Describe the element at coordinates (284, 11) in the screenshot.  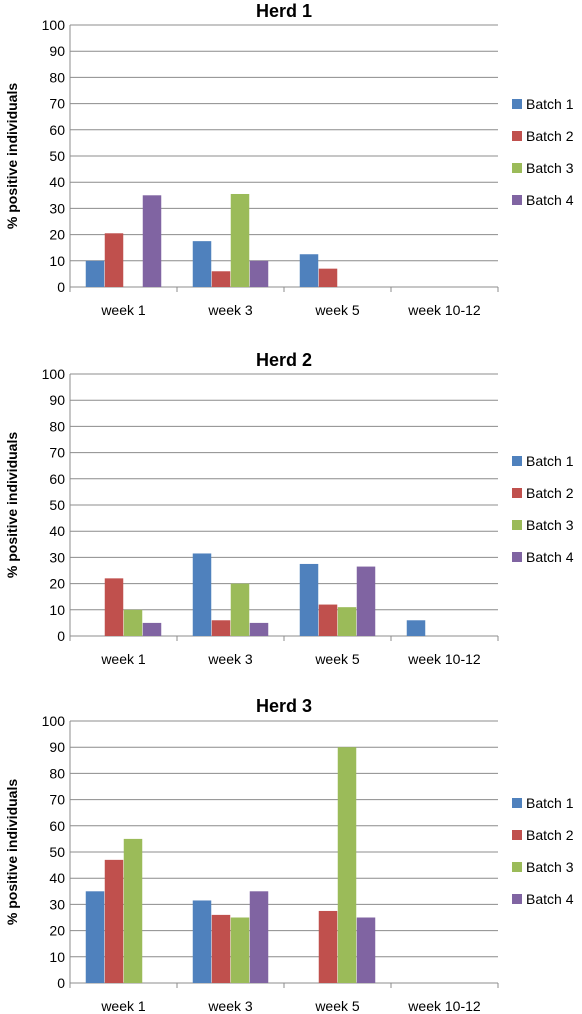
I see `chart-title: Herd 1` at that location.